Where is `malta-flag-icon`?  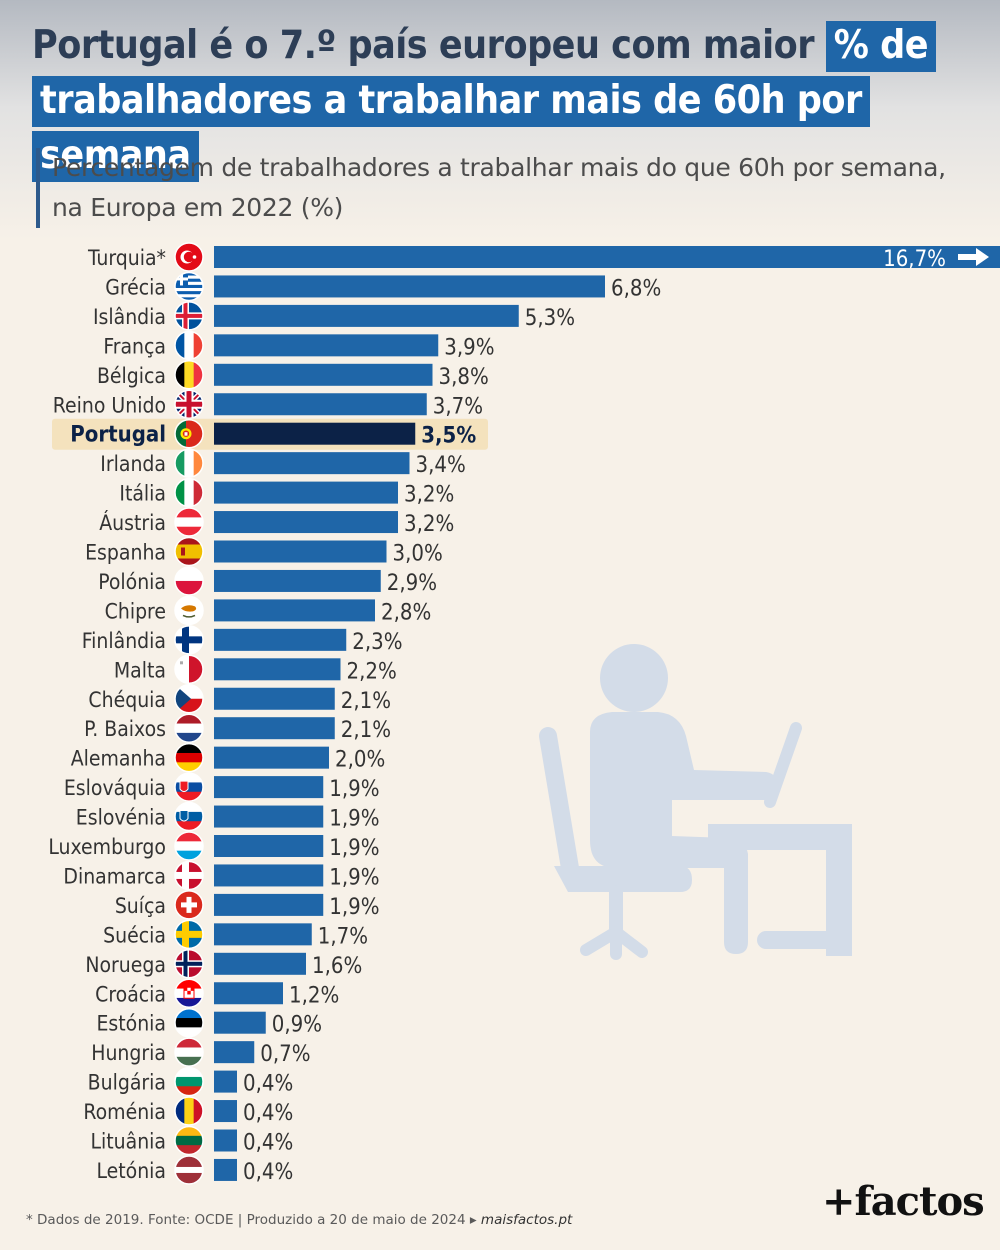 malta-flag-icon is located at coordinates (189, 669).